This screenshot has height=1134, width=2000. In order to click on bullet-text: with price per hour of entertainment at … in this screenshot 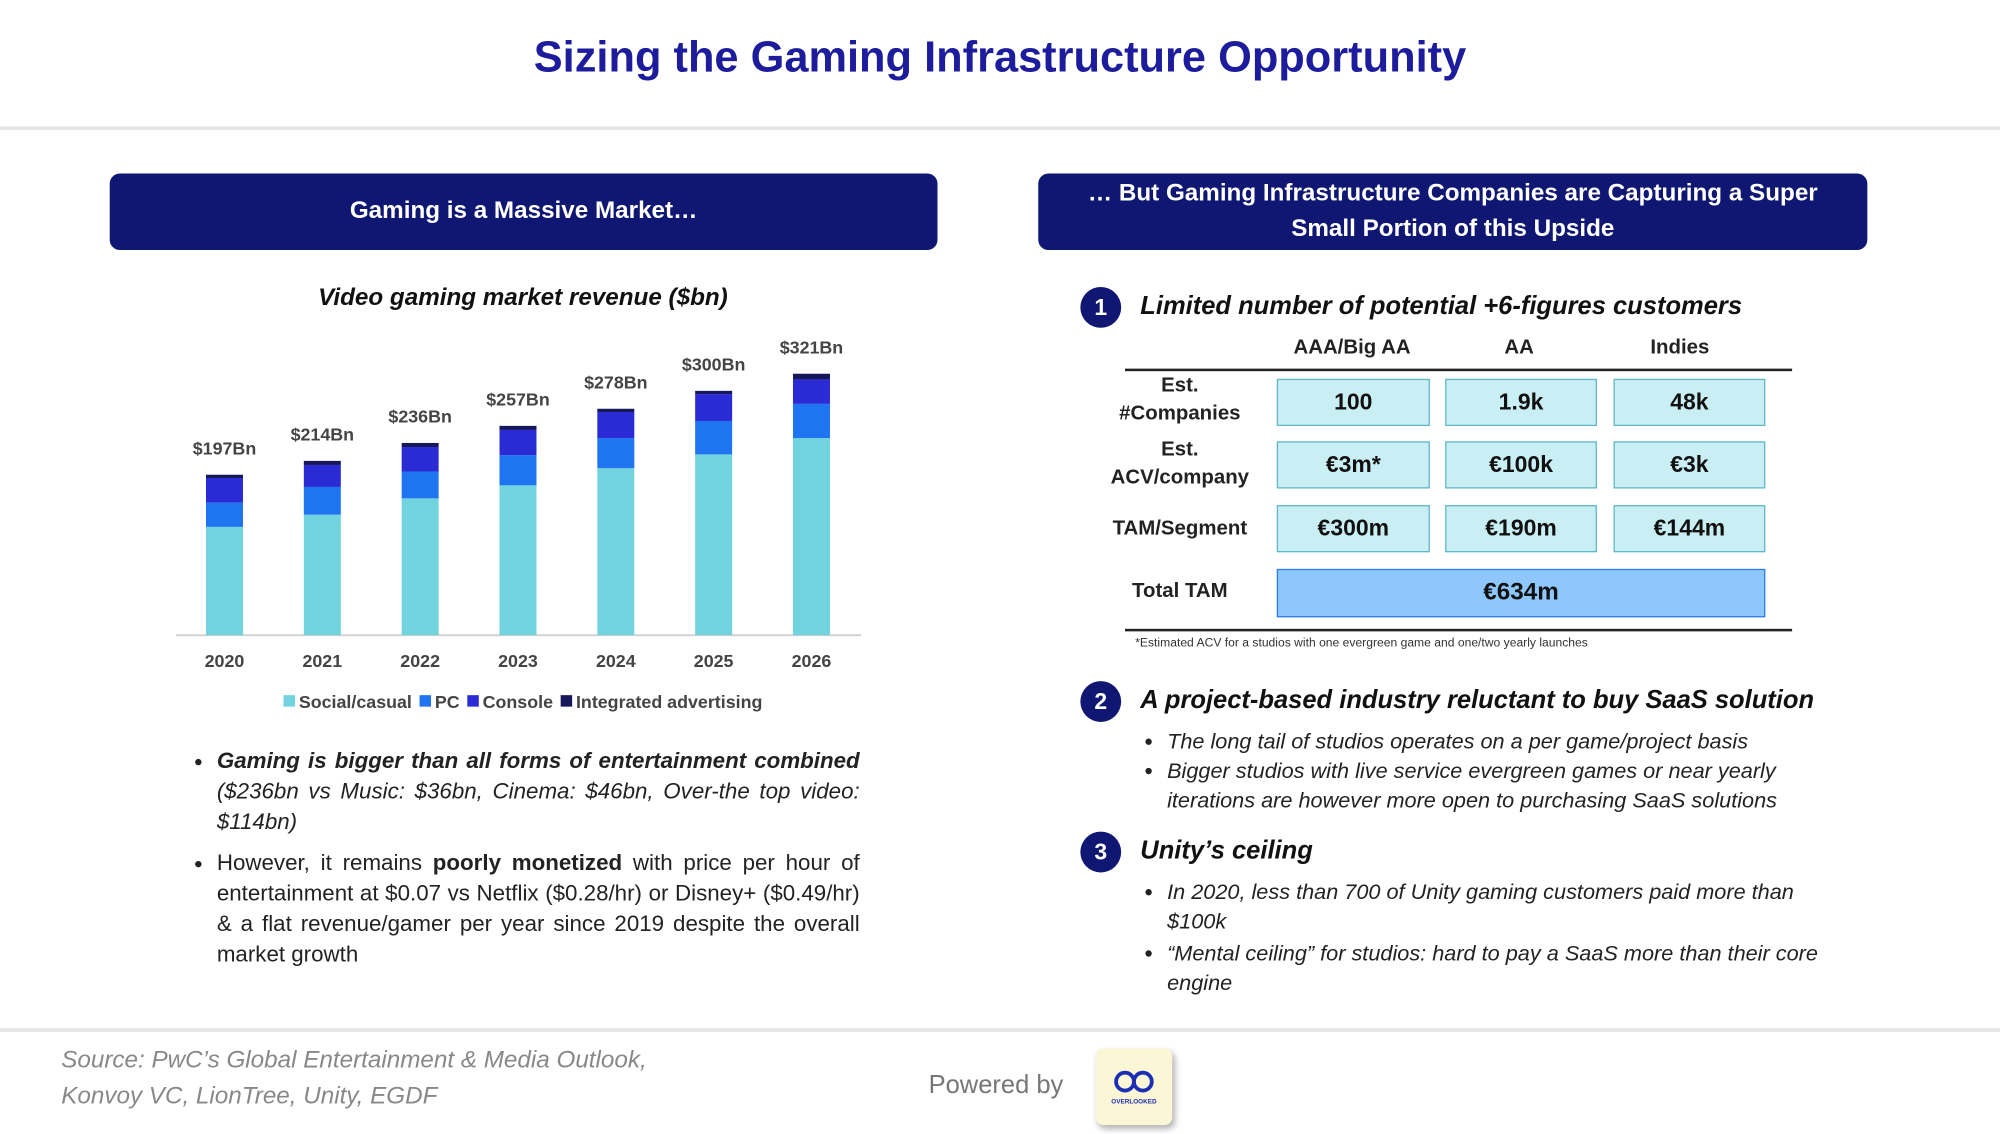, I will do `click(538, 908)`.